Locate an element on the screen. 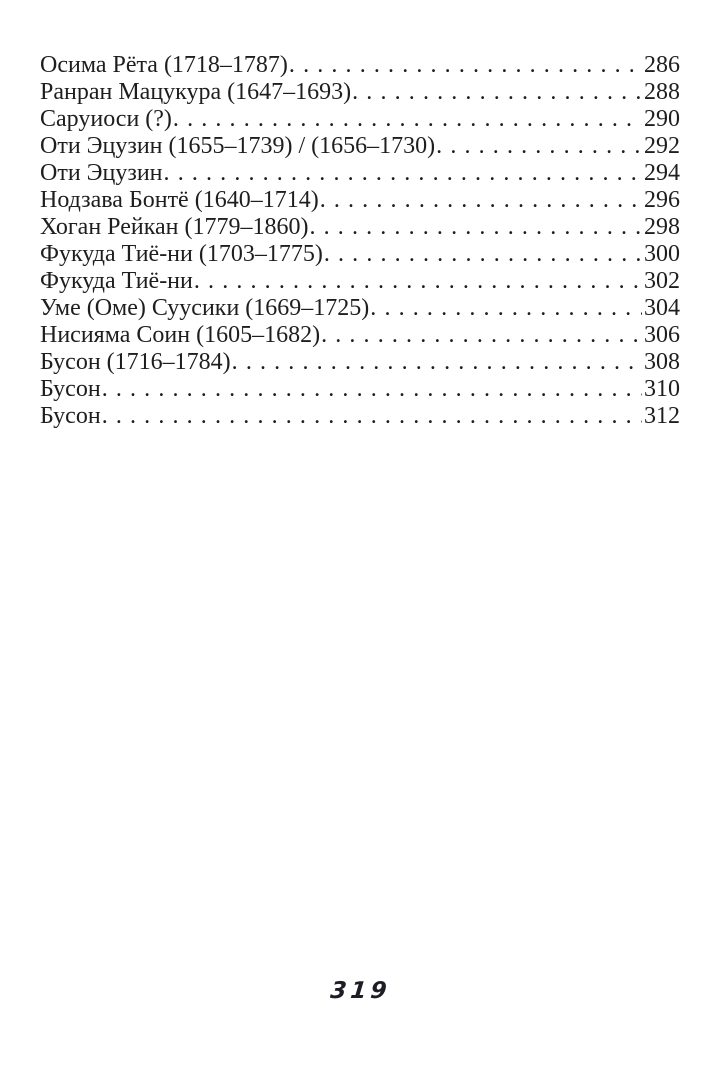  toc-entry-page-number: 312 is located at coordinates (662, 416).